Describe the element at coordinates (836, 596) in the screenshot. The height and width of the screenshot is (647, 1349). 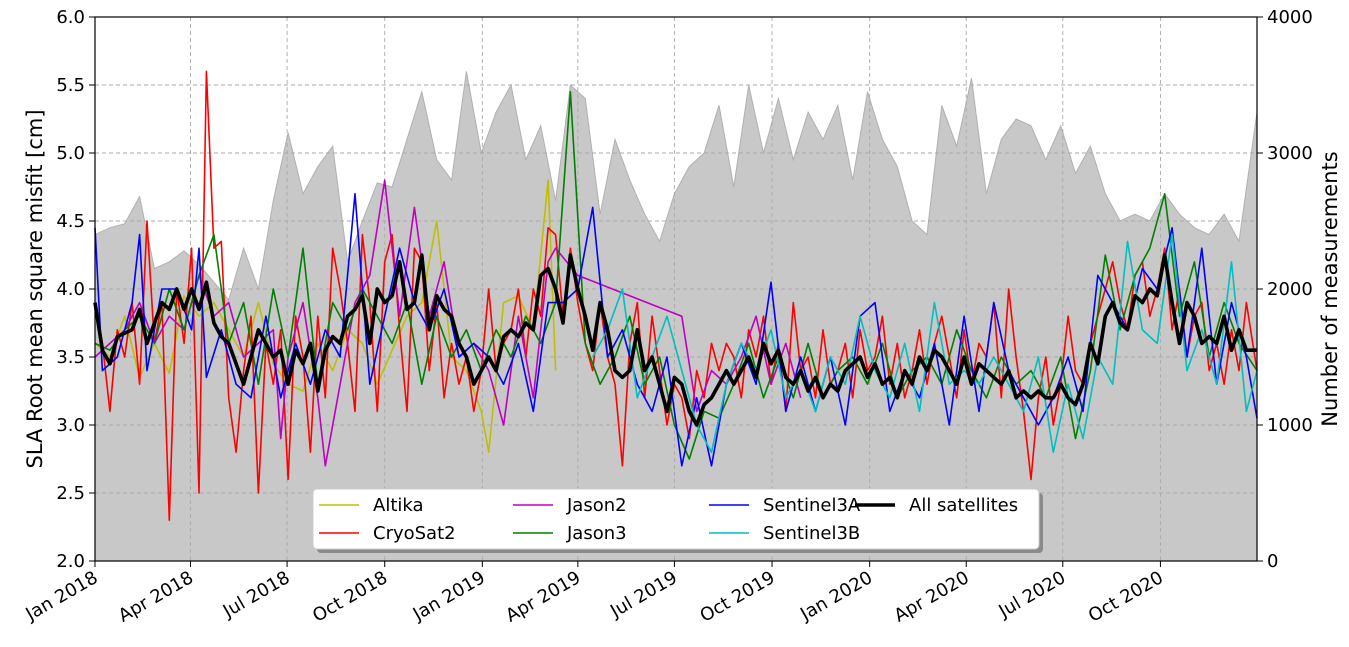
I see `x-tick-label: Jan 2020` at that location.